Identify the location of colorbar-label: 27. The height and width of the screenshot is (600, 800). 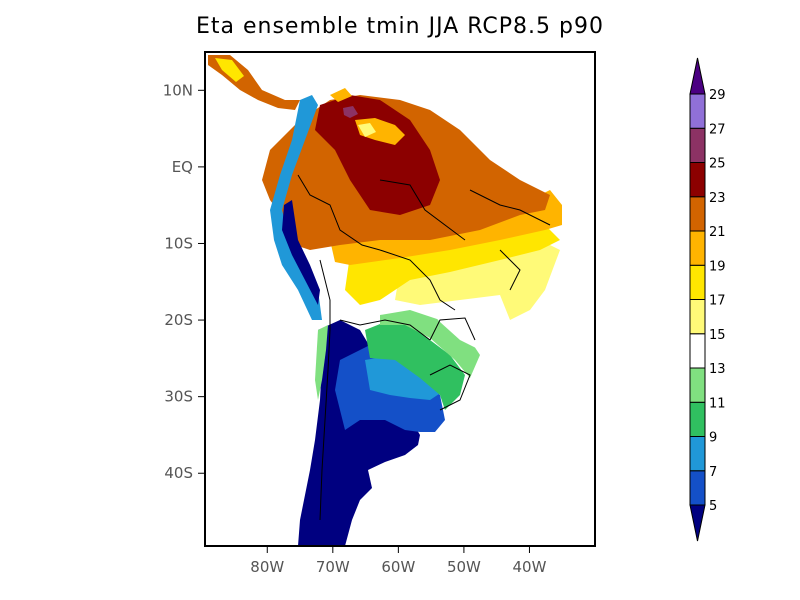
(717, 129).